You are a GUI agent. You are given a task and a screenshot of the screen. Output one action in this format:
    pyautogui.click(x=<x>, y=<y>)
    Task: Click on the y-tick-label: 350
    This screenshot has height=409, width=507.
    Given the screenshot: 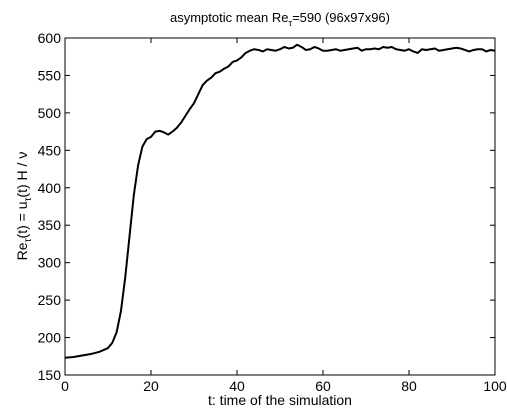 What is the action you would take?
    pyautogui.click(x=50, y=225)
    